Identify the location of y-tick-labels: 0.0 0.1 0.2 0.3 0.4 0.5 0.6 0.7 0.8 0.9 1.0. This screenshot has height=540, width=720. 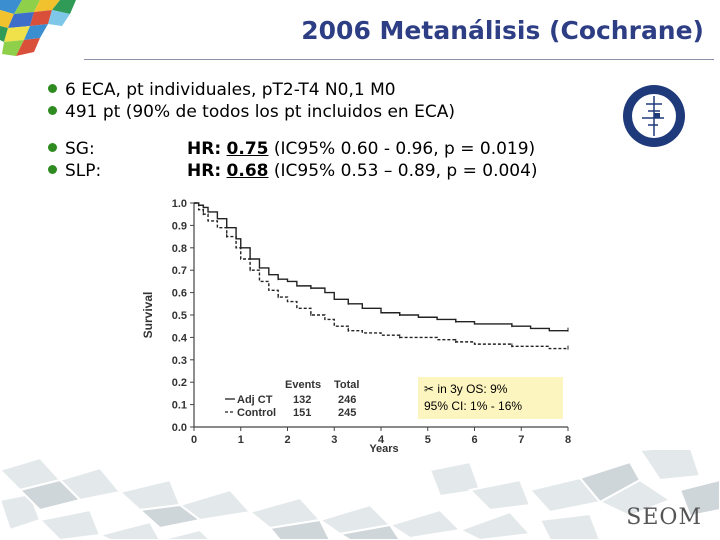
(183, 316).